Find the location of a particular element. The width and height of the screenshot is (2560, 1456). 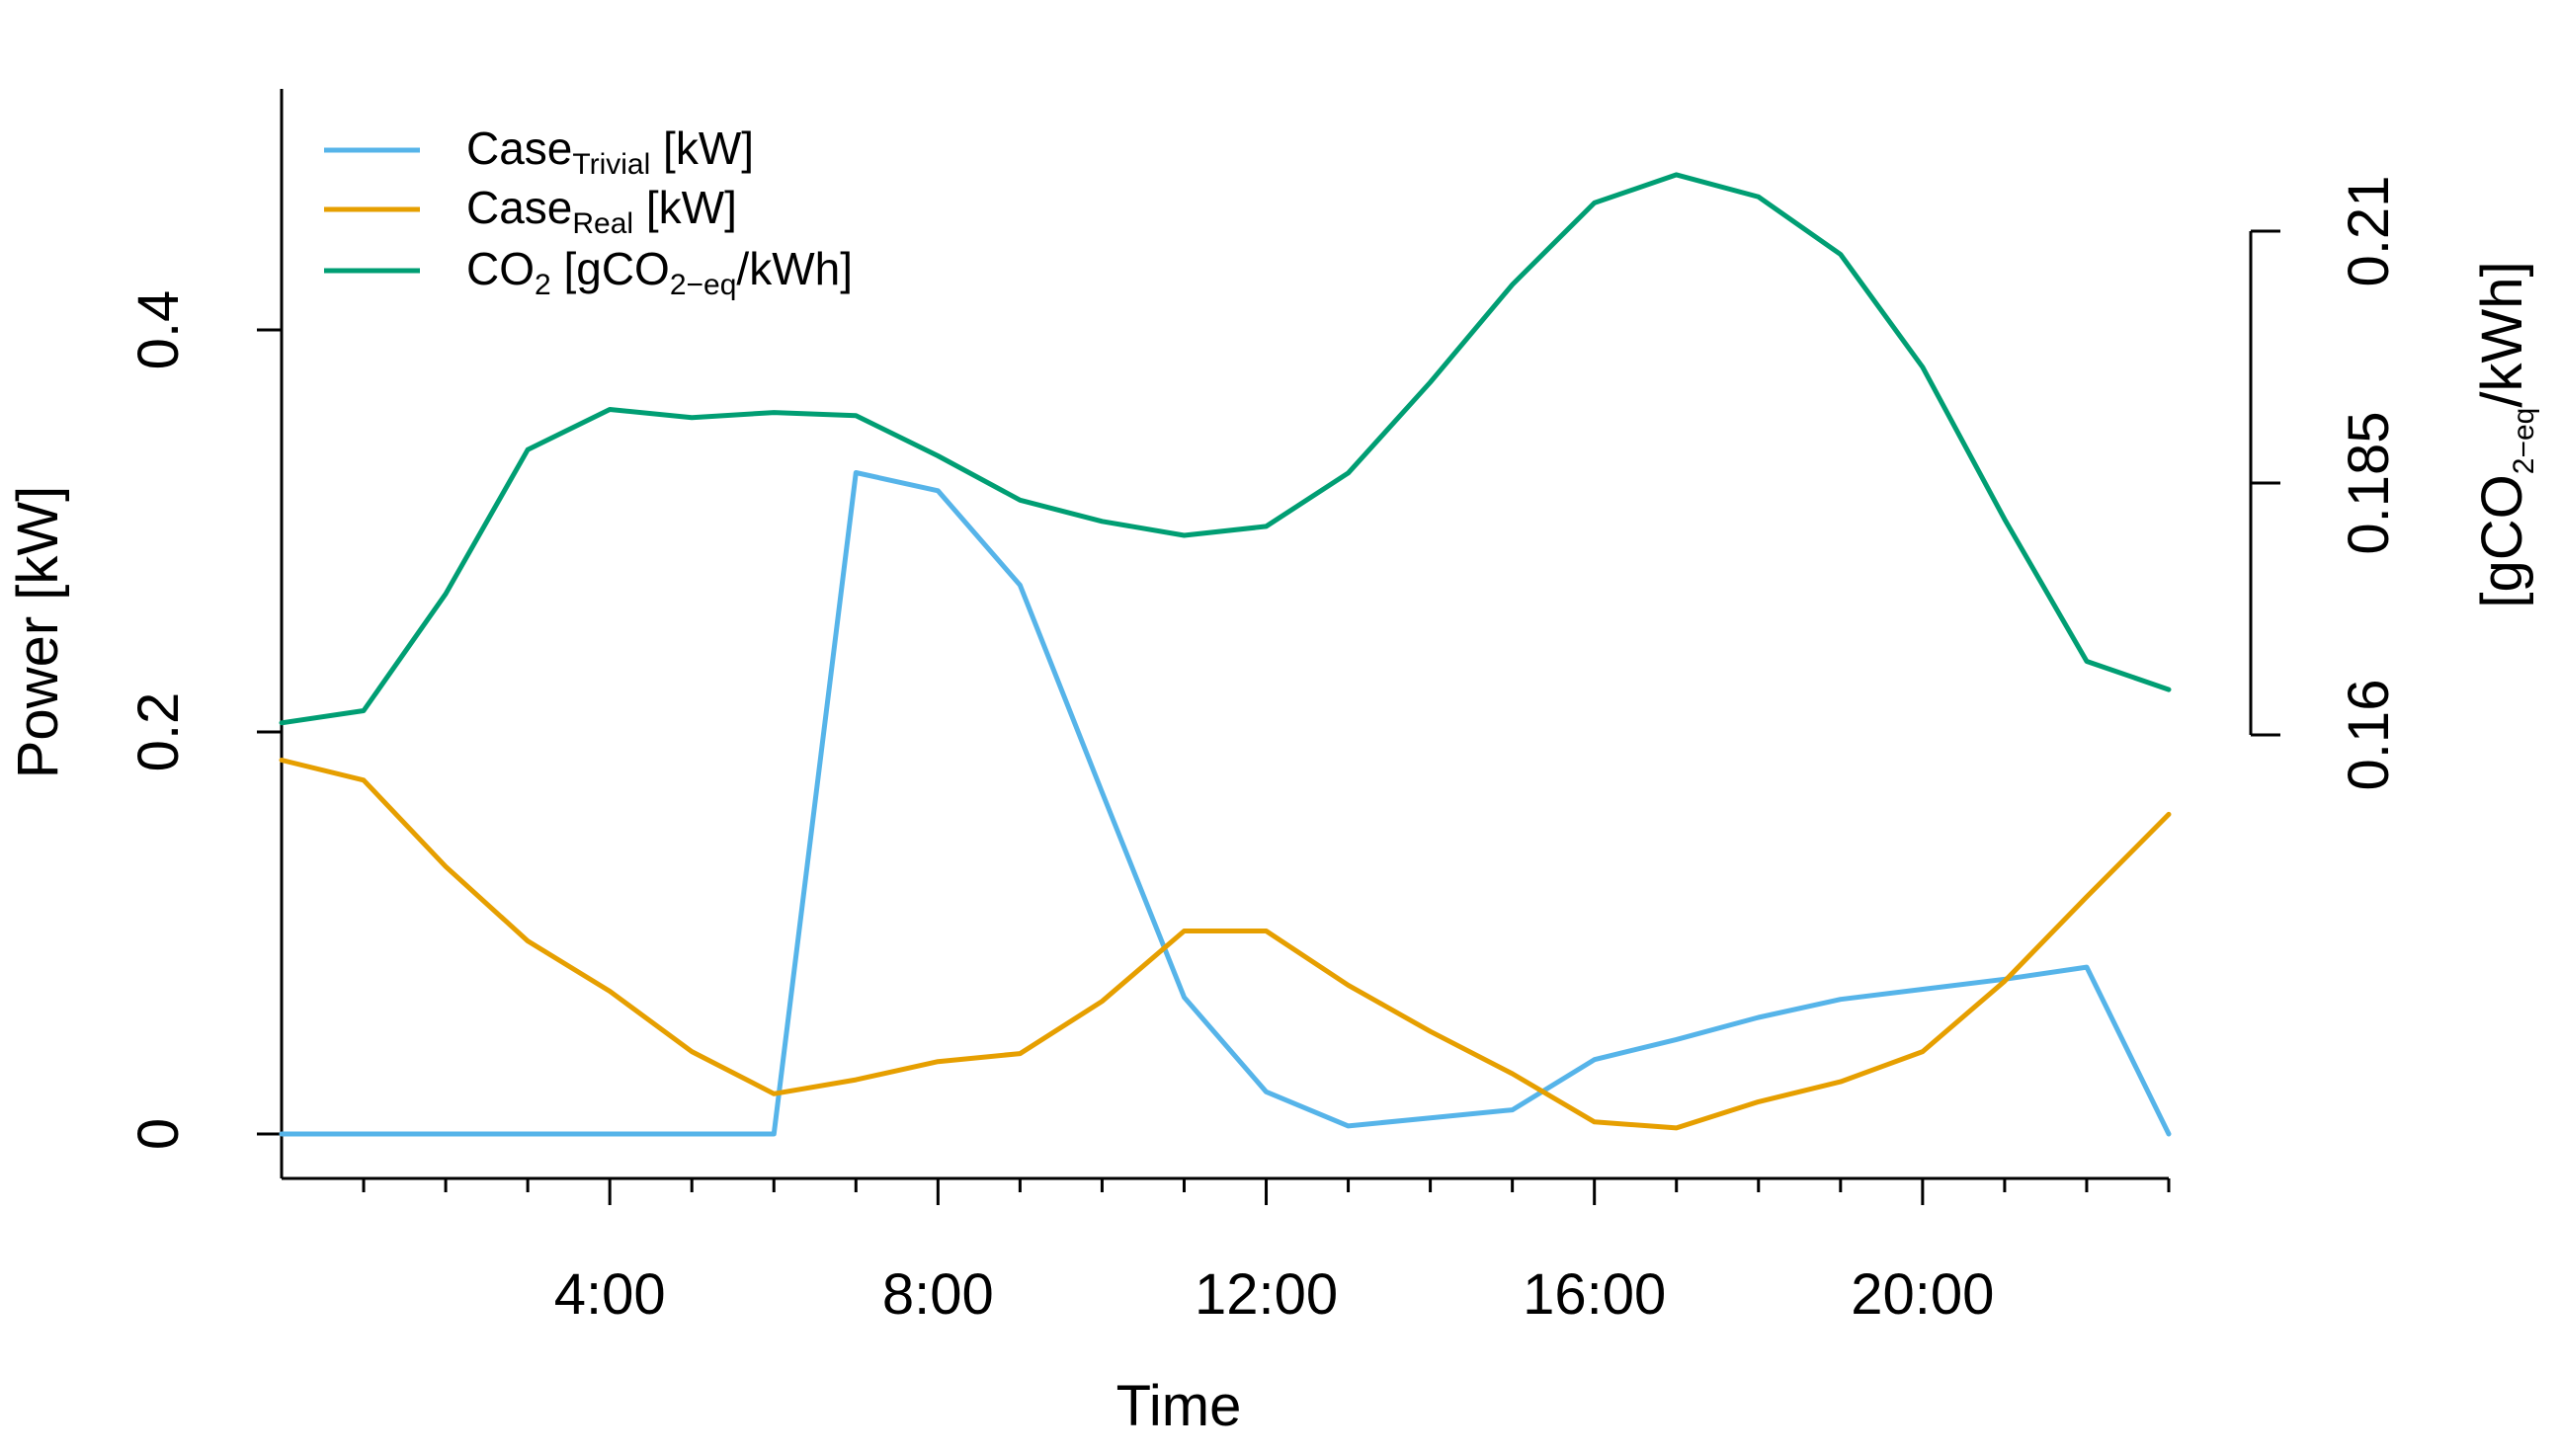

y2-tick-label: 0.185 is located at coordinates (2369, 482).